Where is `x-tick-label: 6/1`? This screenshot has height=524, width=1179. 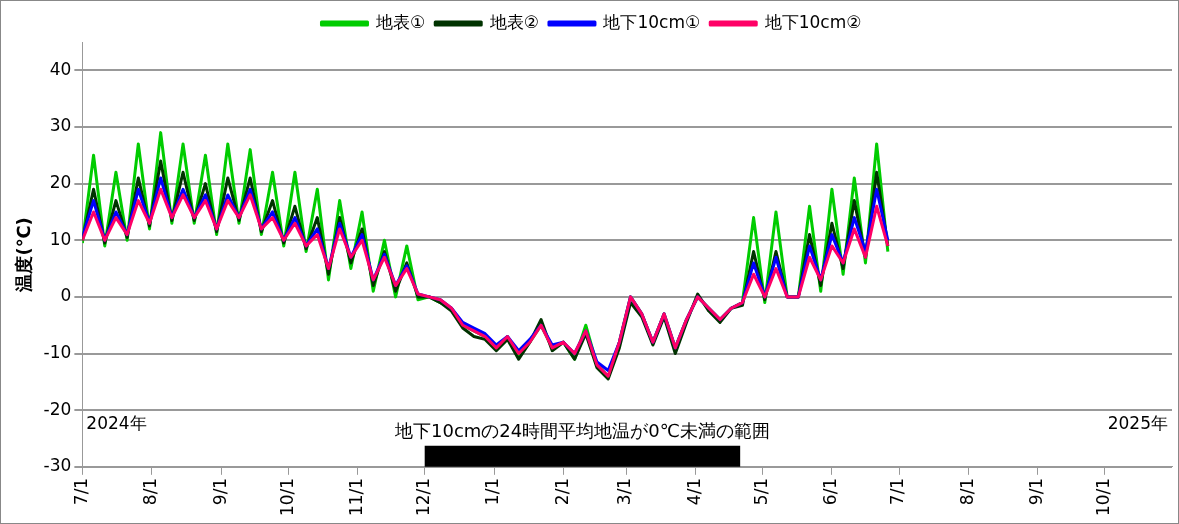
x-tick-label: 6/1 is located at coordinates (830, 491).